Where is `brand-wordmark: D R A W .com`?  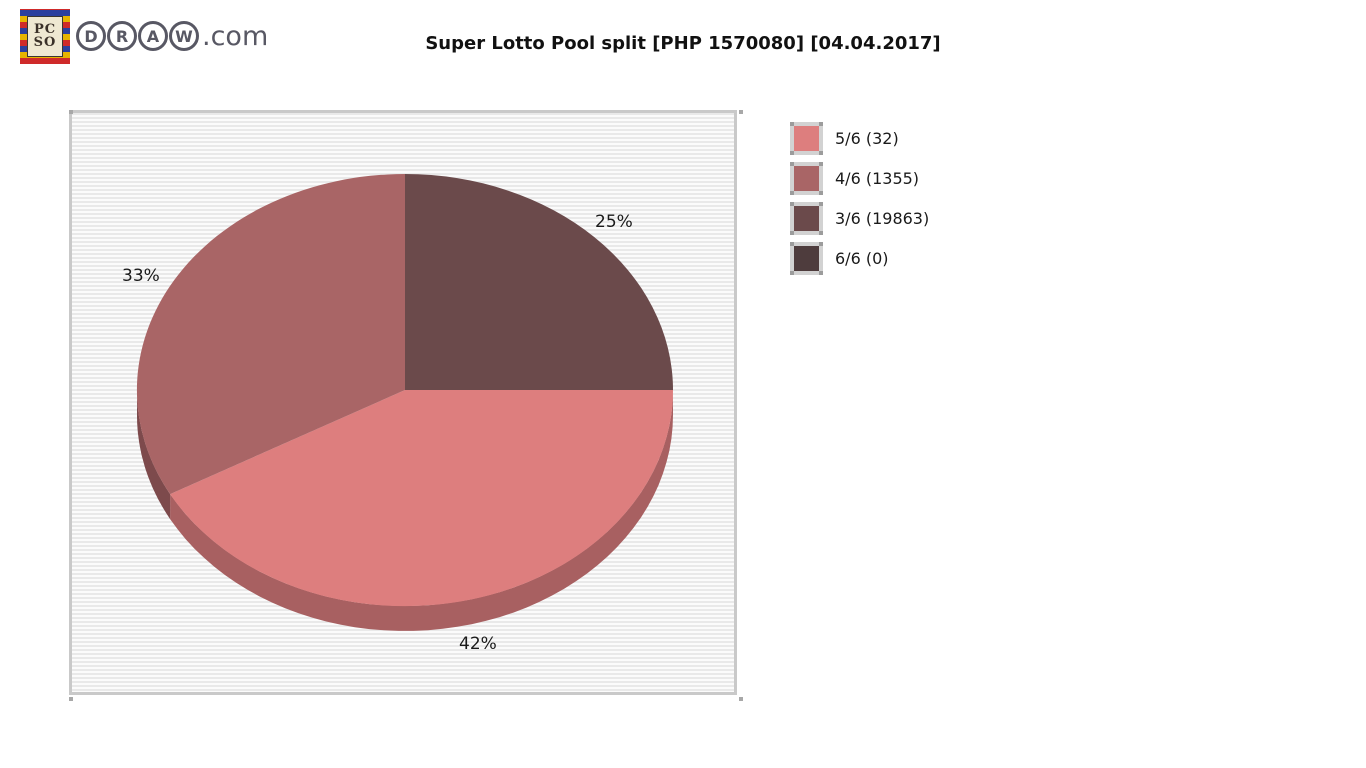 brand-wordmark: D R A W .com is located at coordinates (172, 36).